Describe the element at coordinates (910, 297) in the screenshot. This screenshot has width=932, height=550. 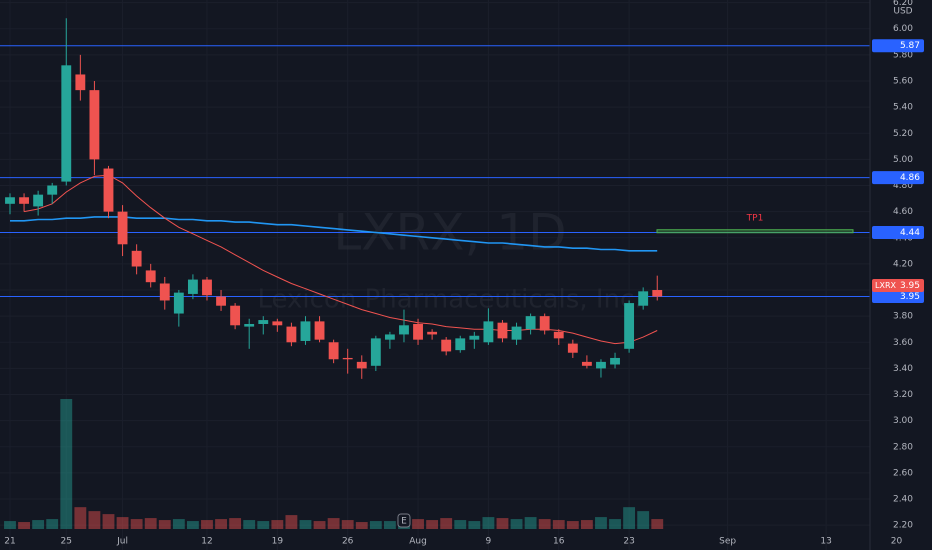
I see `level-label: 3.95` at that location.